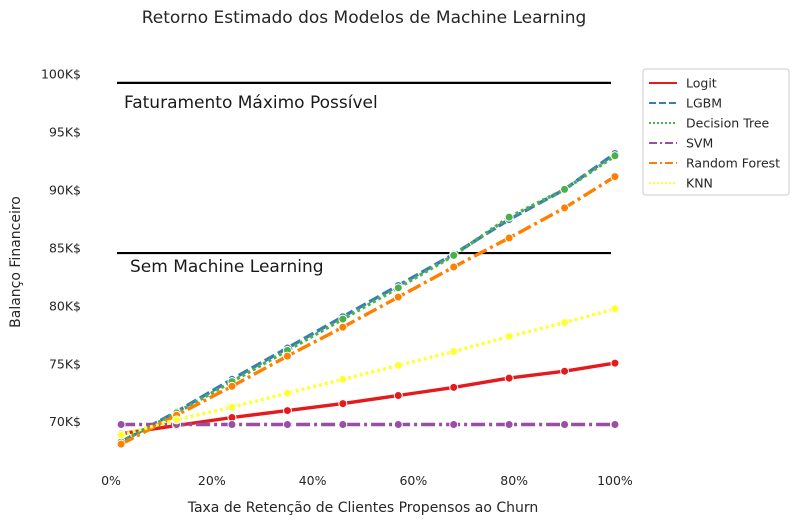 The image size is (800, 524). Describe the element at coordinates (514, 480) in the screenshot. I see `x-tick-label: 80%` at that location.